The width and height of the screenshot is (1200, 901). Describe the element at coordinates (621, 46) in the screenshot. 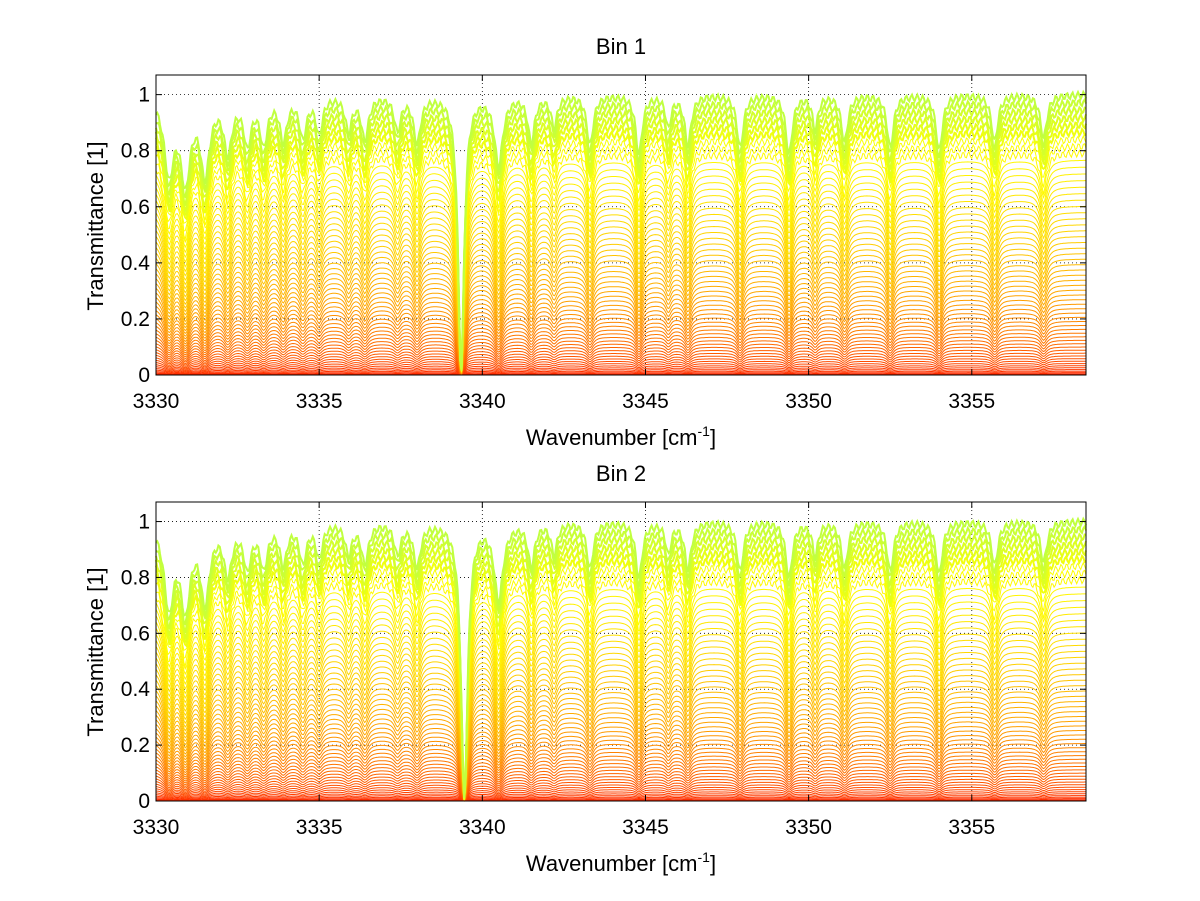

I see `chart-title-bin-1: Bin 1` at that location.